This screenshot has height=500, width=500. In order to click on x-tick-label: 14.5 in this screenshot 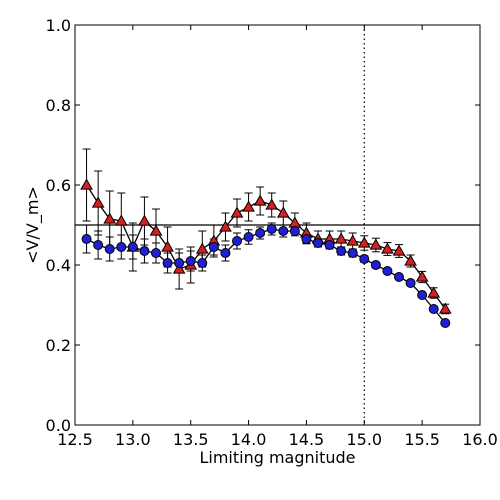, I will do `click(307, 439)`.